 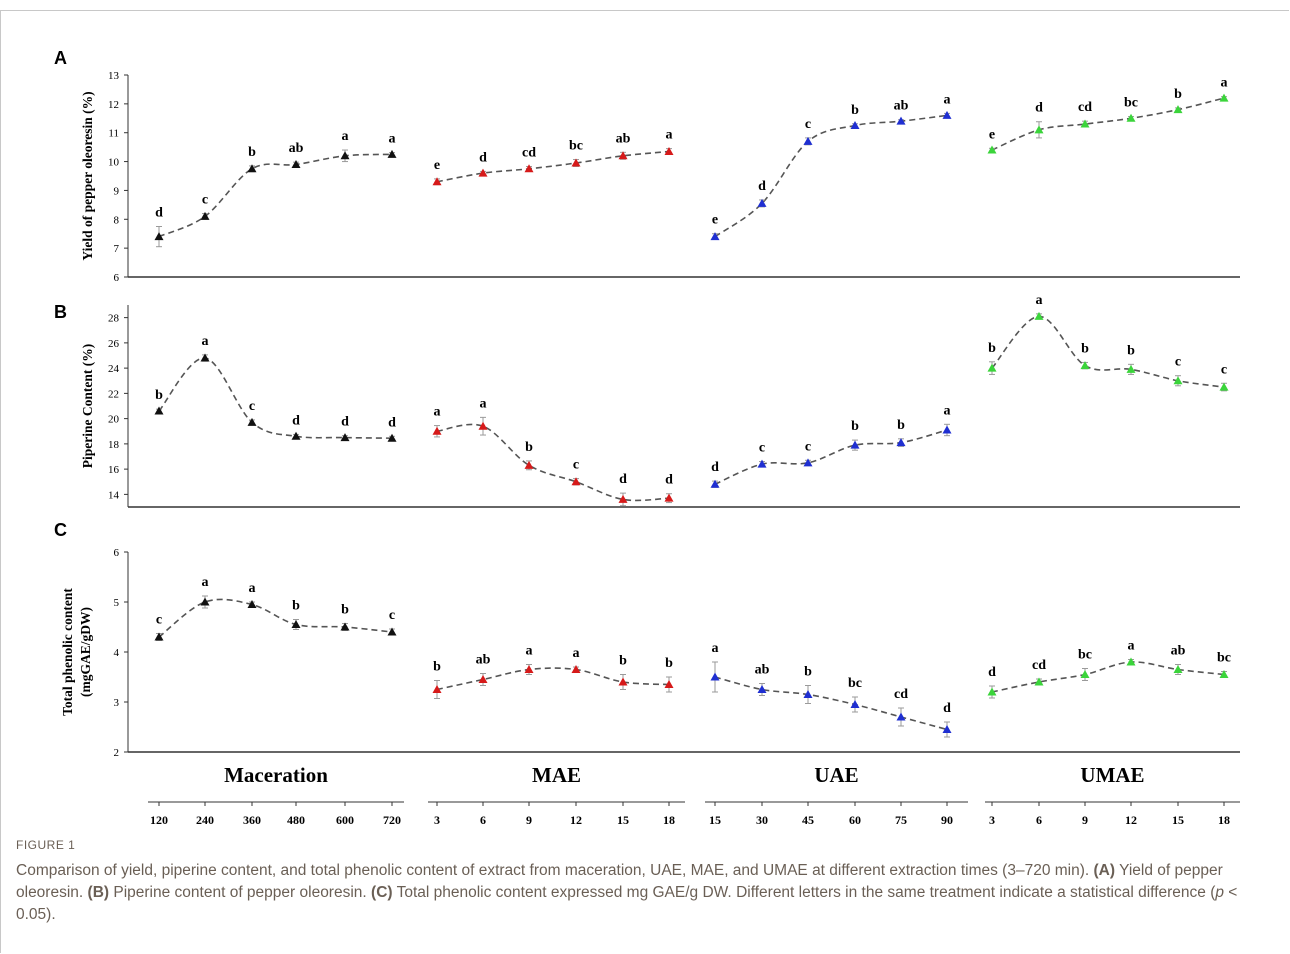 I want to click on y-tick-label: 20, so click(x=114, y=420).